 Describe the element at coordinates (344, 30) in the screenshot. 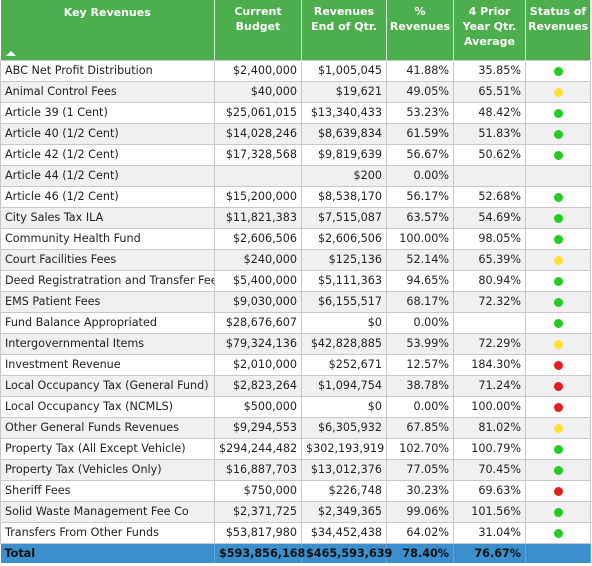

I see `column-header-revenues-end-of-qtr: Revenues End of Qtr.` at that location.